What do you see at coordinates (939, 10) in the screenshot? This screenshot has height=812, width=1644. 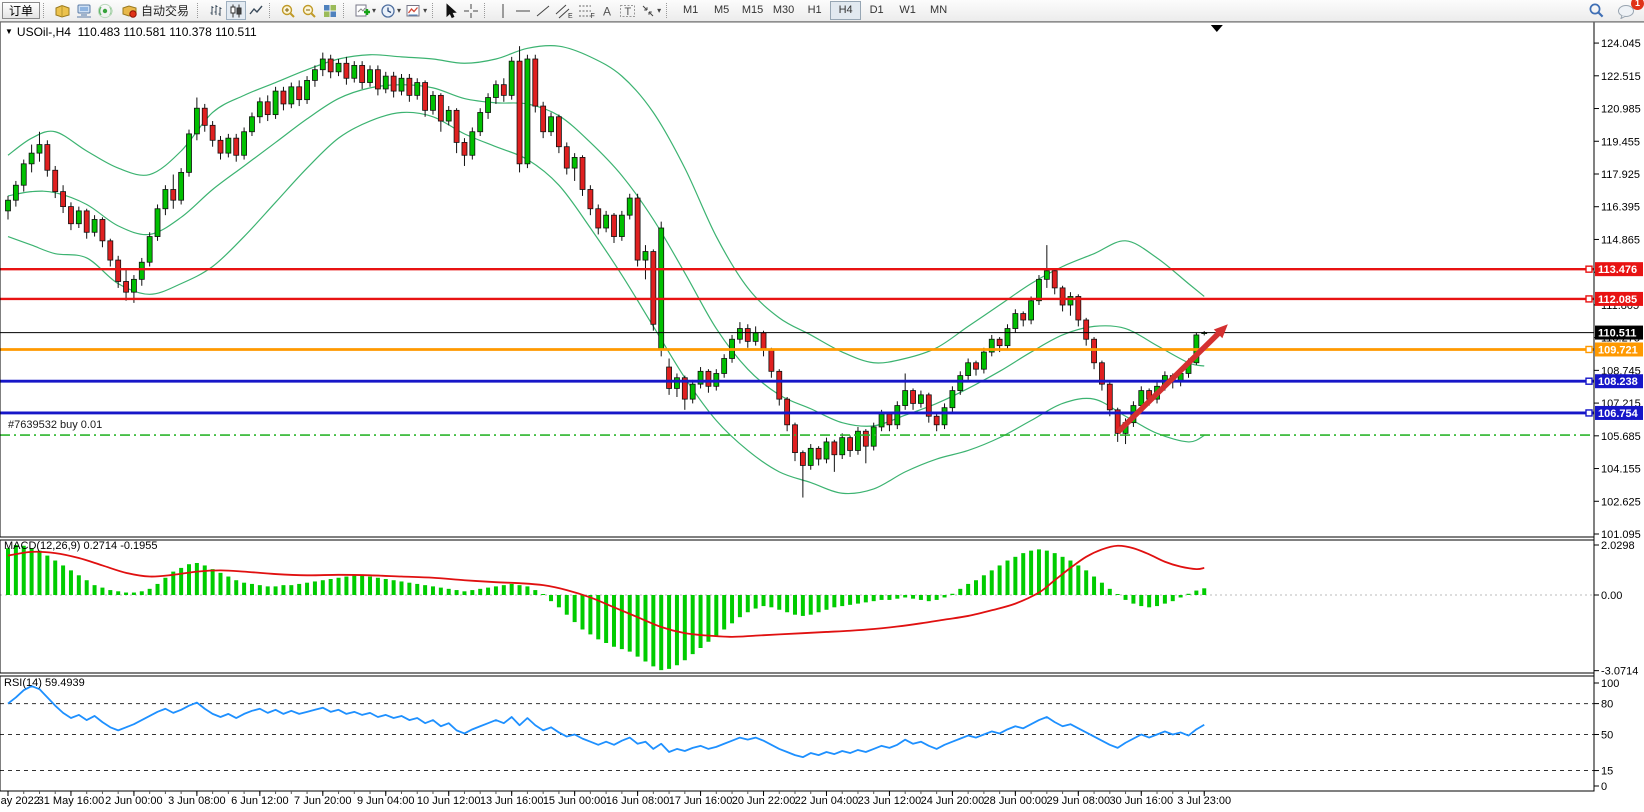 I see `timeframe-MN: MN` at bounding box center [939, 10].